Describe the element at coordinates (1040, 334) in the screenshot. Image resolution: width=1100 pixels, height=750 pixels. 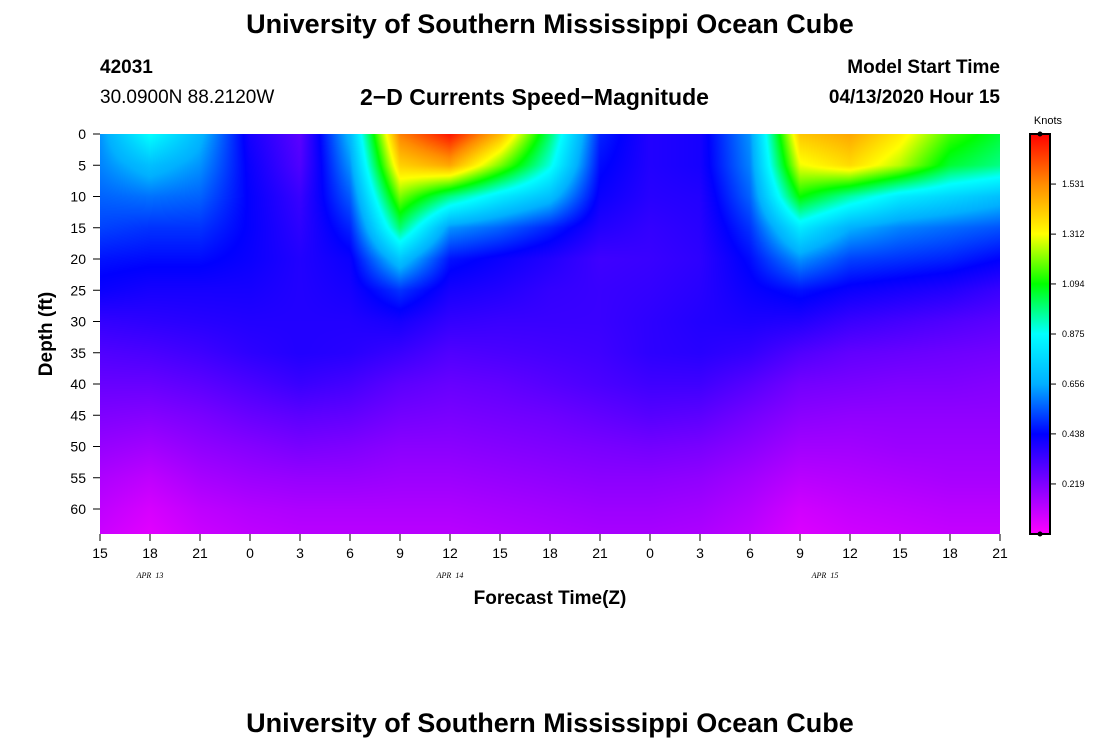
I see `colorbar-ramp` at that location.